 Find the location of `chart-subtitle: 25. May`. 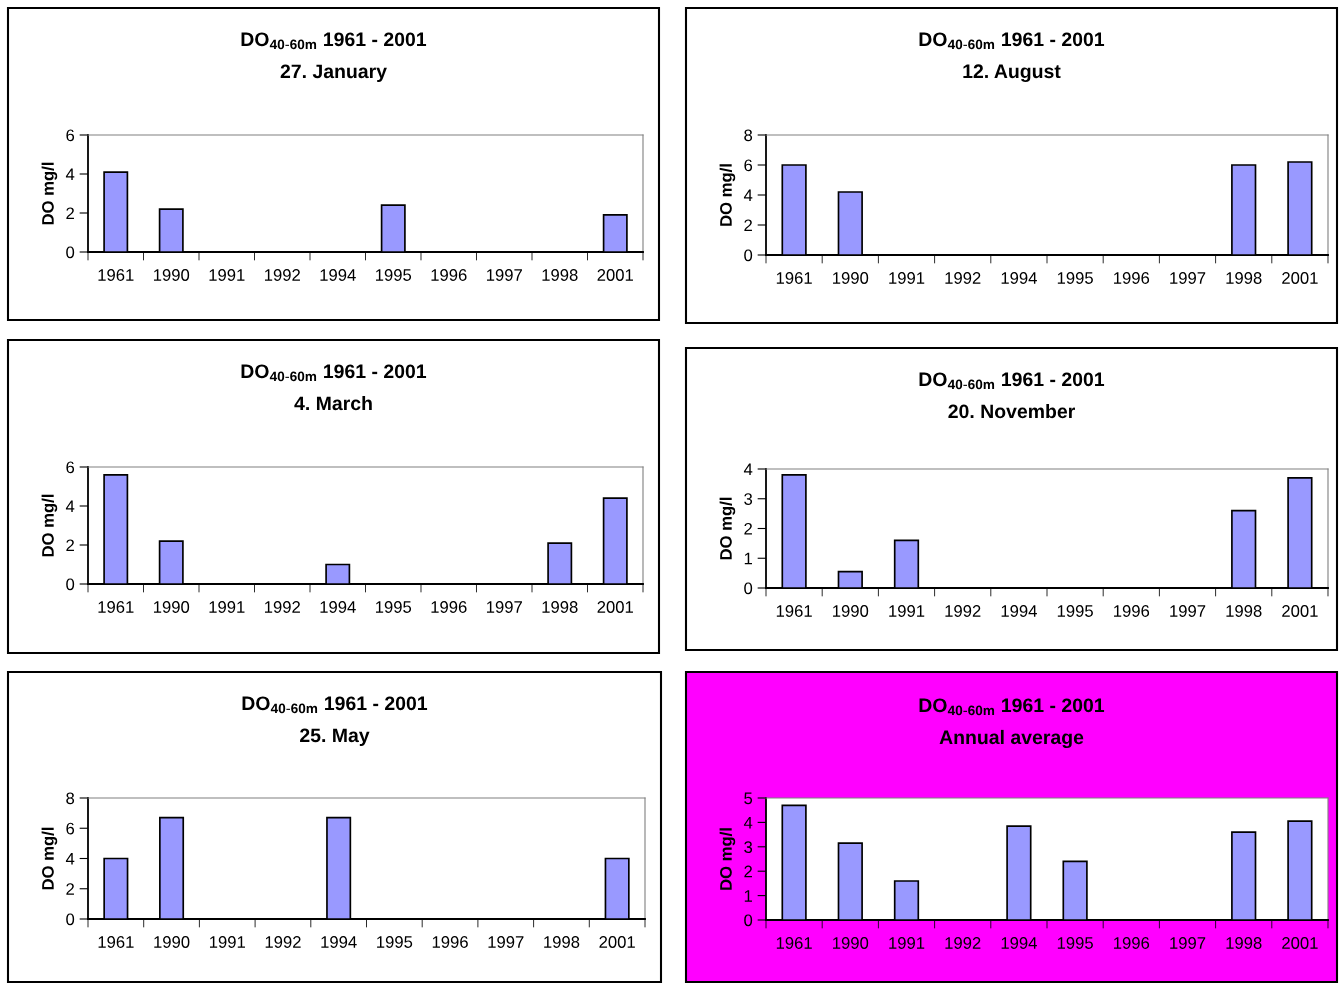

chart-subtitle: 25. May is located at coordinates (335, 737).